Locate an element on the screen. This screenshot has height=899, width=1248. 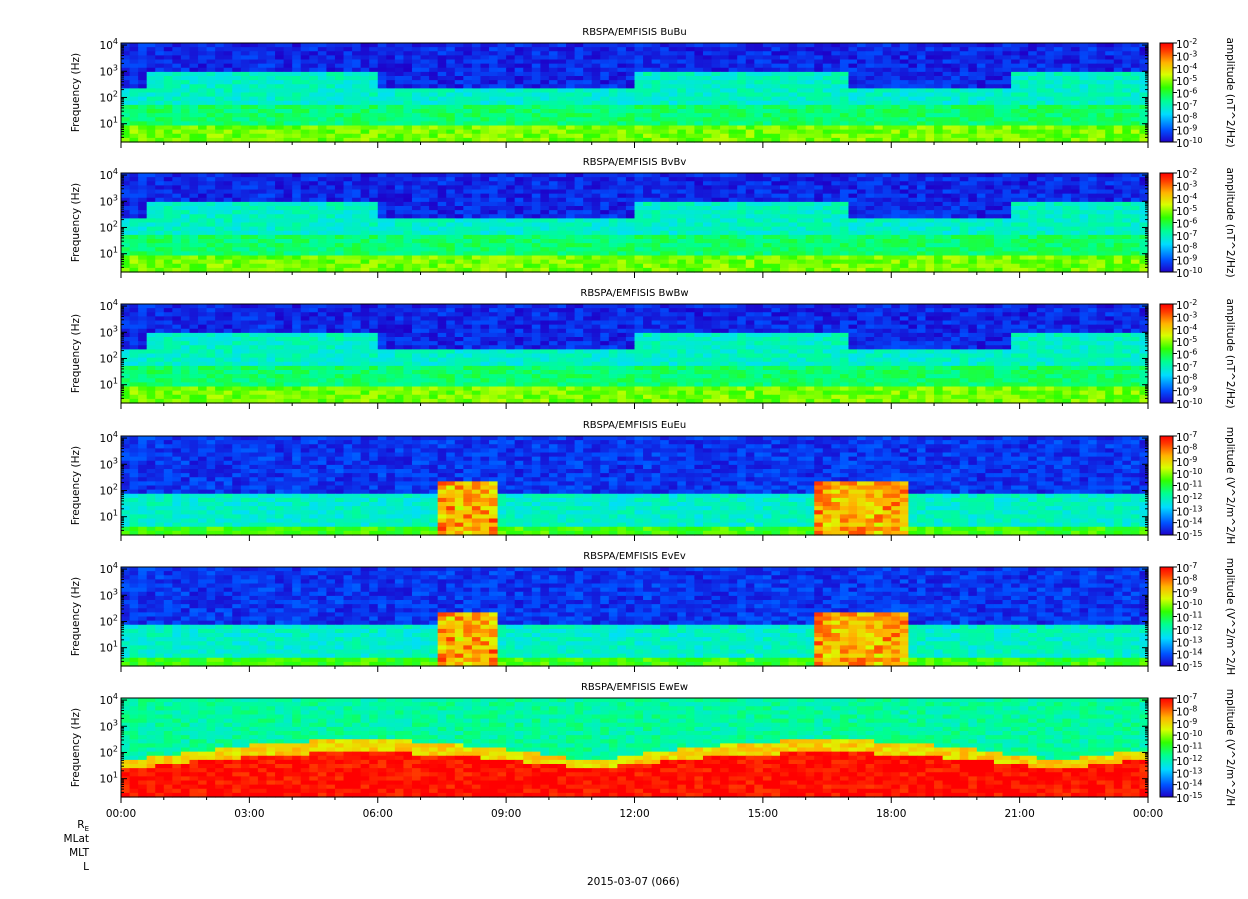
panel-title: RBSPA/EMFISIS BvBv is located at coordinates (635, 162).